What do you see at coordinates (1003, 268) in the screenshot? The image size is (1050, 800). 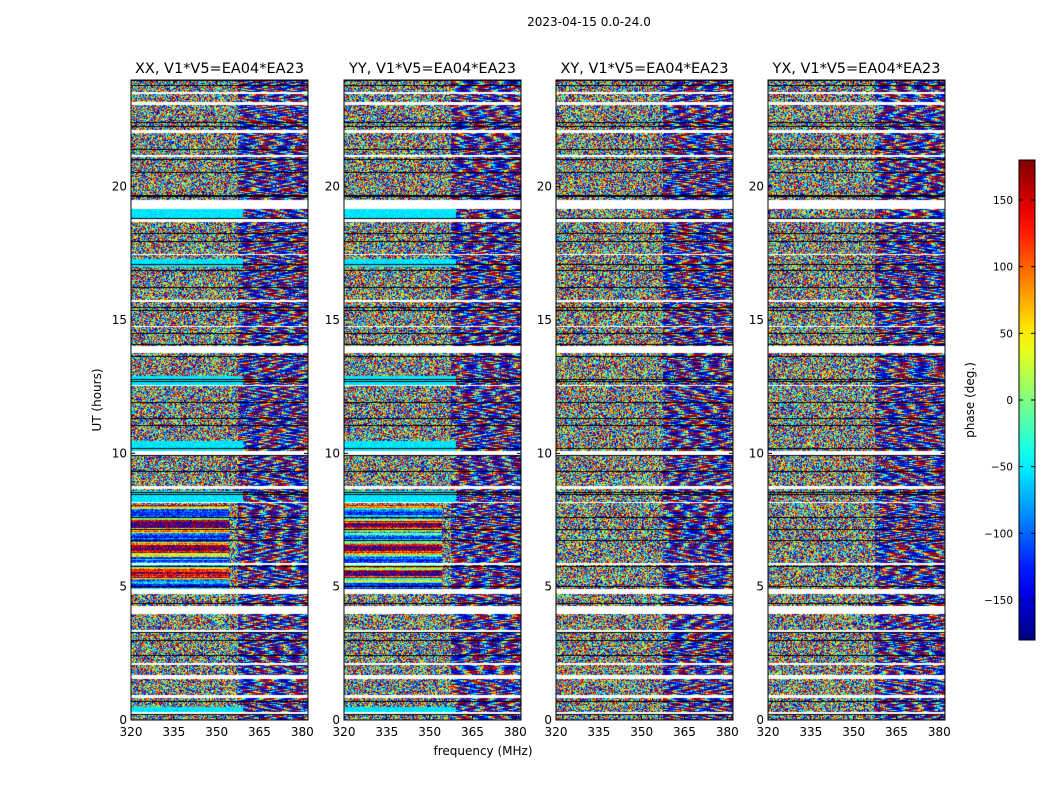 I see `colorbar-tick-label: 100` at bounding box center [1003, 268].